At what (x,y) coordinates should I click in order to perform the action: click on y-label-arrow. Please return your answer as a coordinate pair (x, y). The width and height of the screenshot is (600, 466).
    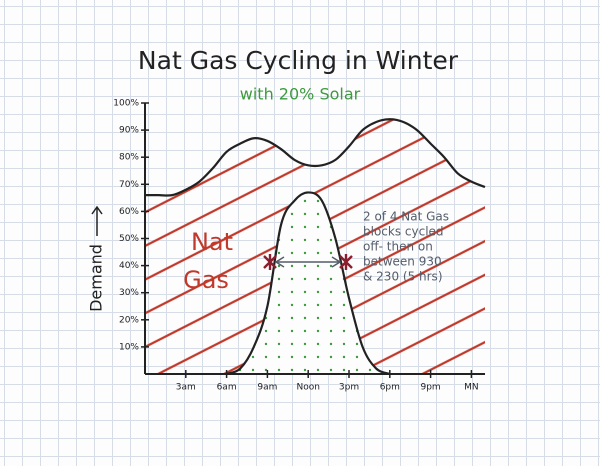
    Looking at the image, I should click on (97, 220).